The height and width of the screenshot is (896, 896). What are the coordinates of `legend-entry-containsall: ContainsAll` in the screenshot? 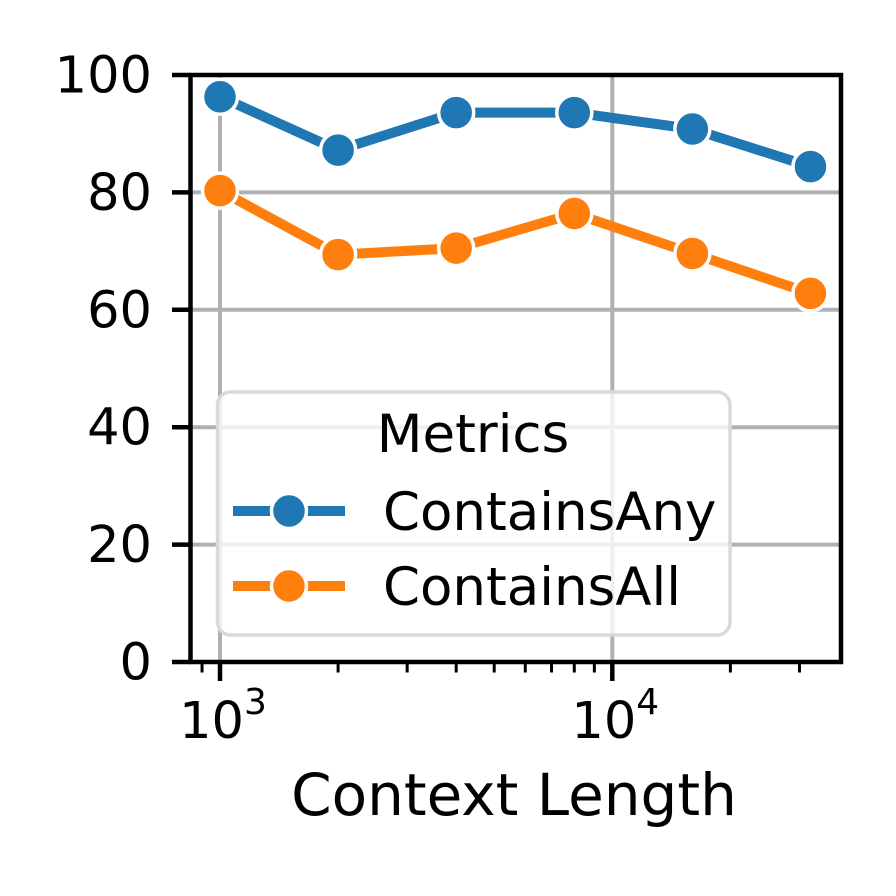 It's located at (457, 587).